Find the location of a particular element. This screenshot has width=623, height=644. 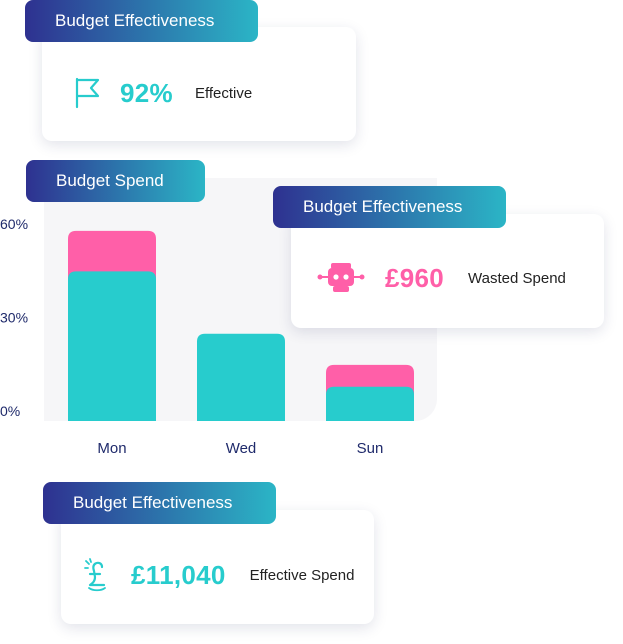

wasted-spend-card: £960 Wasted Spend is located at coordinates (447, 271).